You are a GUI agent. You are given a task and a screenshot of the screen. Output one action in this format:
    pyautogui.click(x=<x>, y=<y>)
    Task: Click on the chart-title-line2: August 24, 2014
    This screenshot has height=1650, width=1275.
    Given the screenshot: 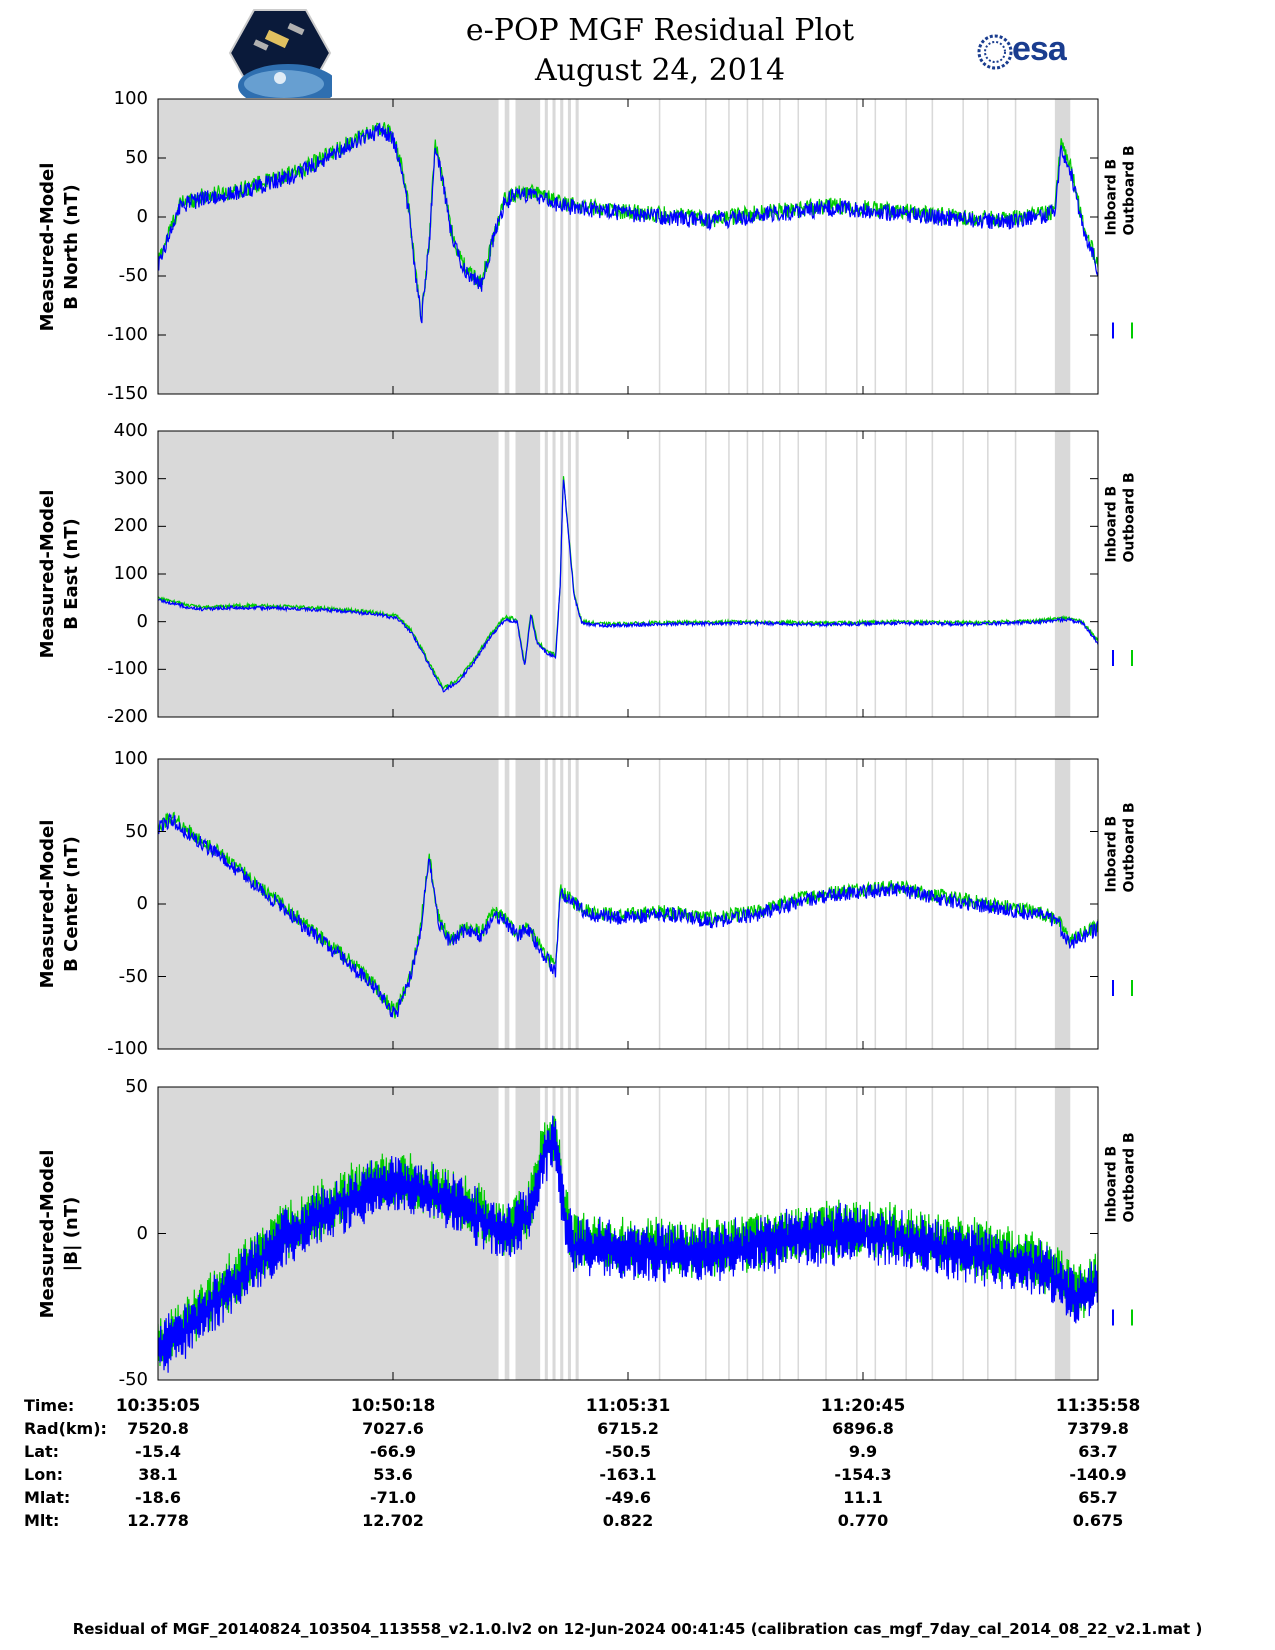 What is the action you would take?
    pyautogui.click(x=660, y=70)
    